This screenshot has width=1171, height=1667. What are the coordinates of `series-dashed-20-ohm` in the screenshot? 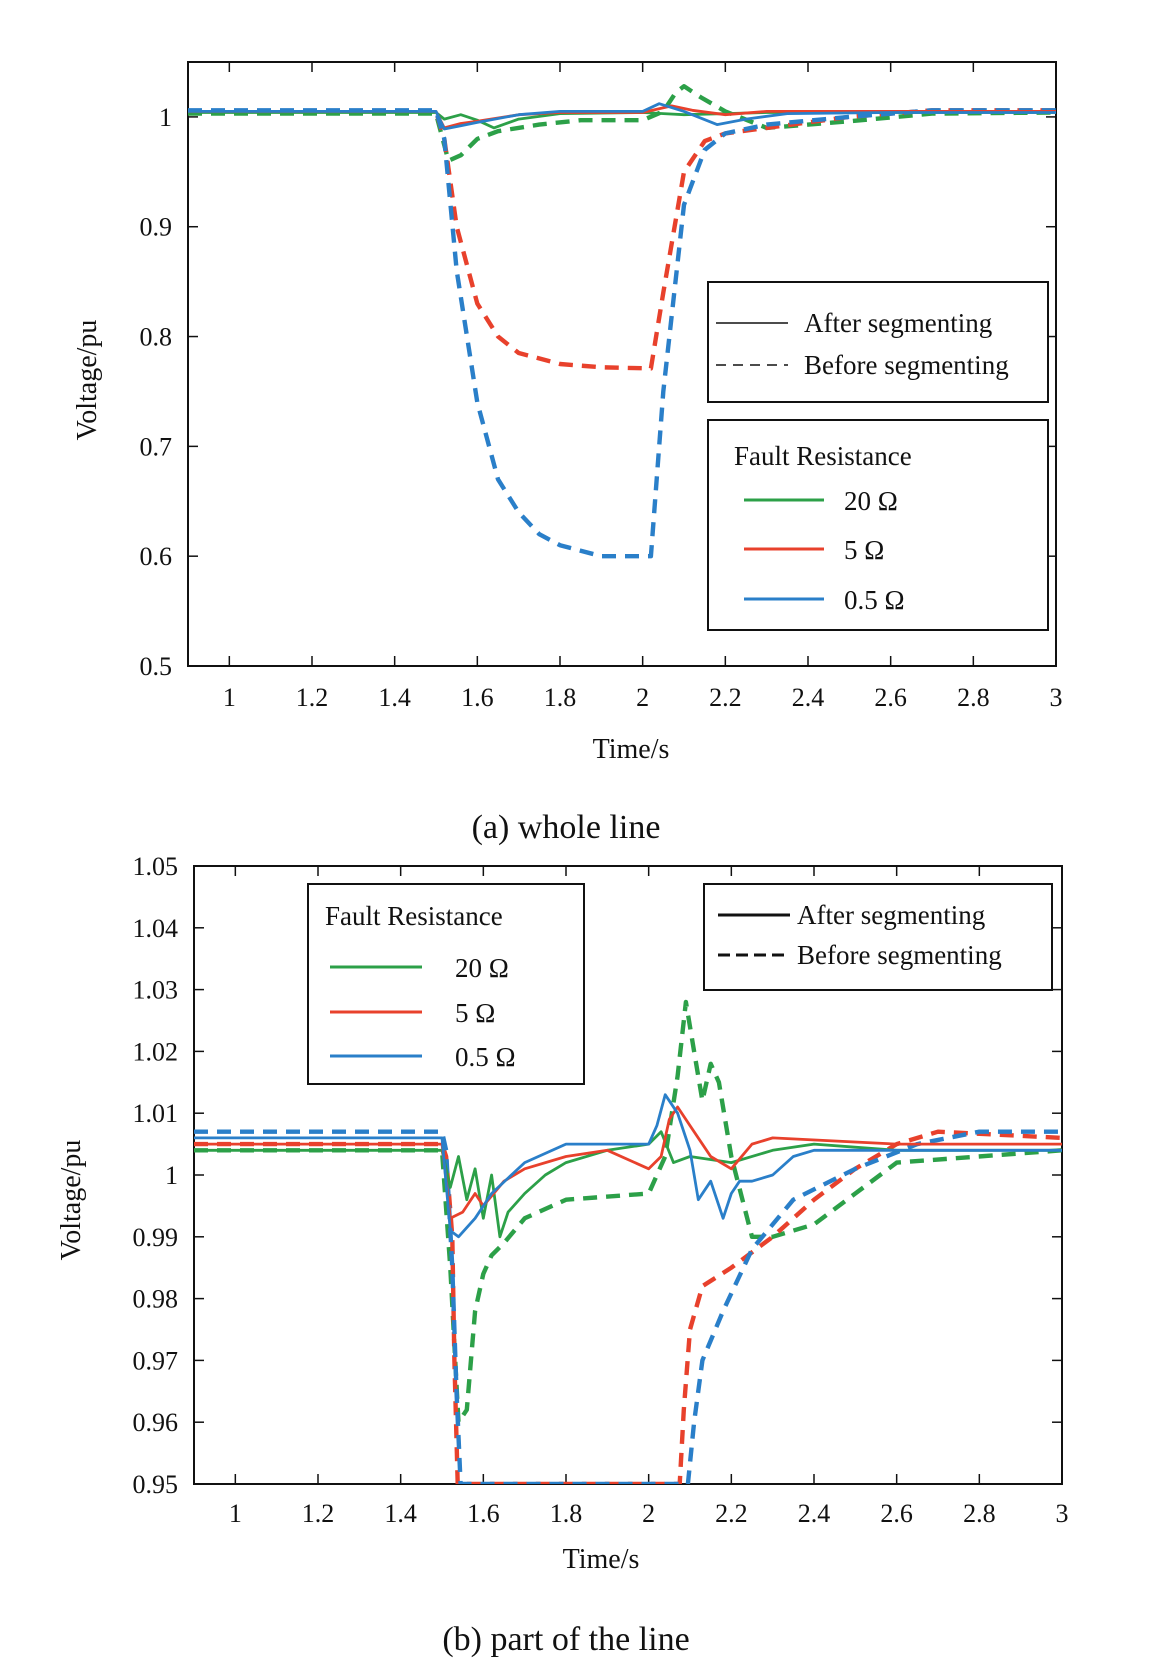 It's located at (622, 123).